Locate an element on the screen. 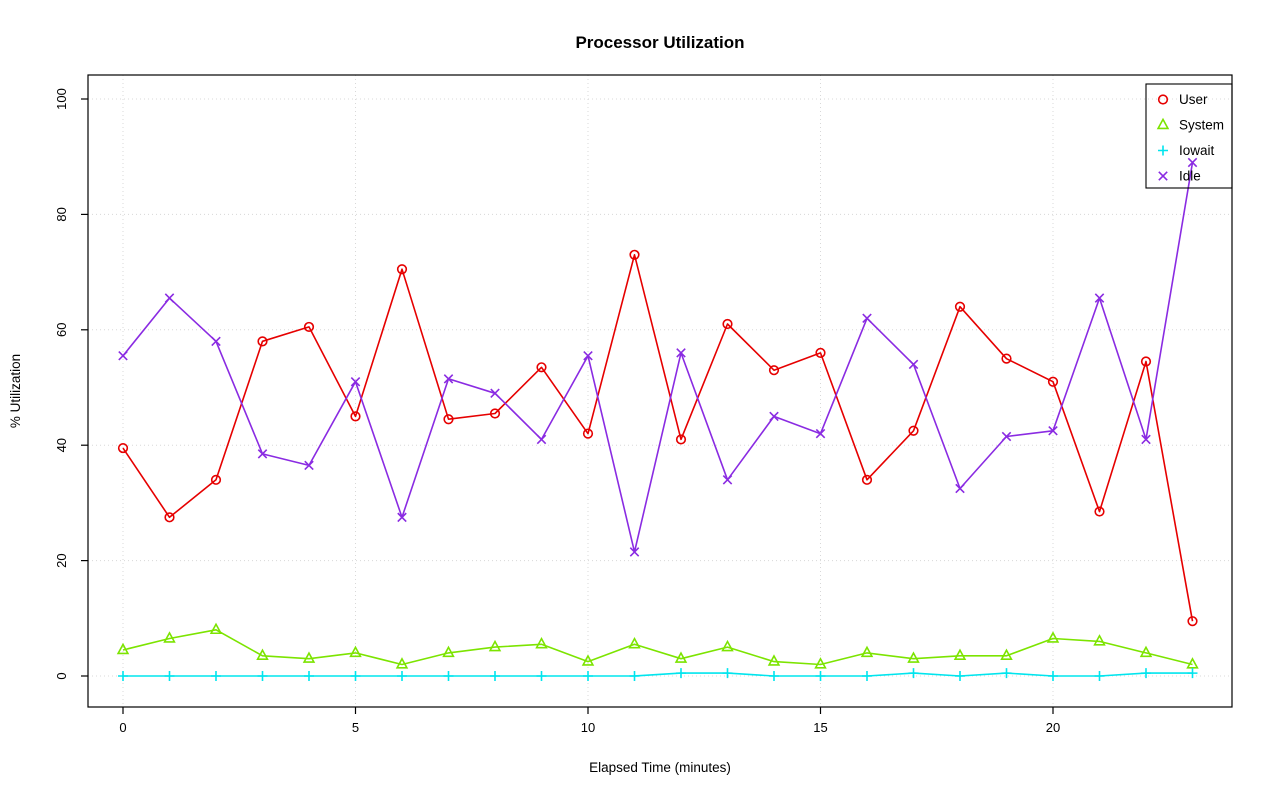 The height and width of the screenshot is (801, 1280). legend-label-system: System is located at coordinates (1201, 125).